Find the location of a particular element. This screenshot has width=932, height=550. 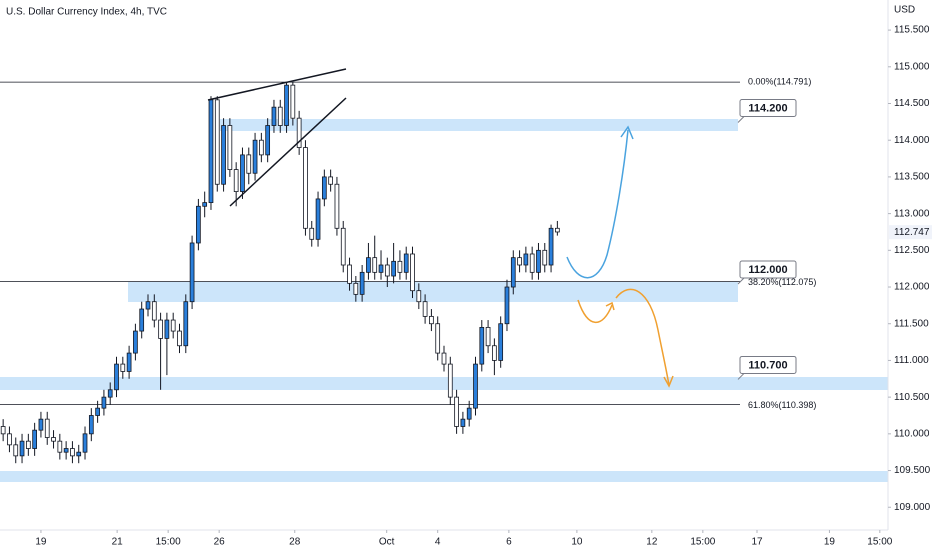

callouts: 114.200 112.000 110.700 is located at coordinates (767, 239).